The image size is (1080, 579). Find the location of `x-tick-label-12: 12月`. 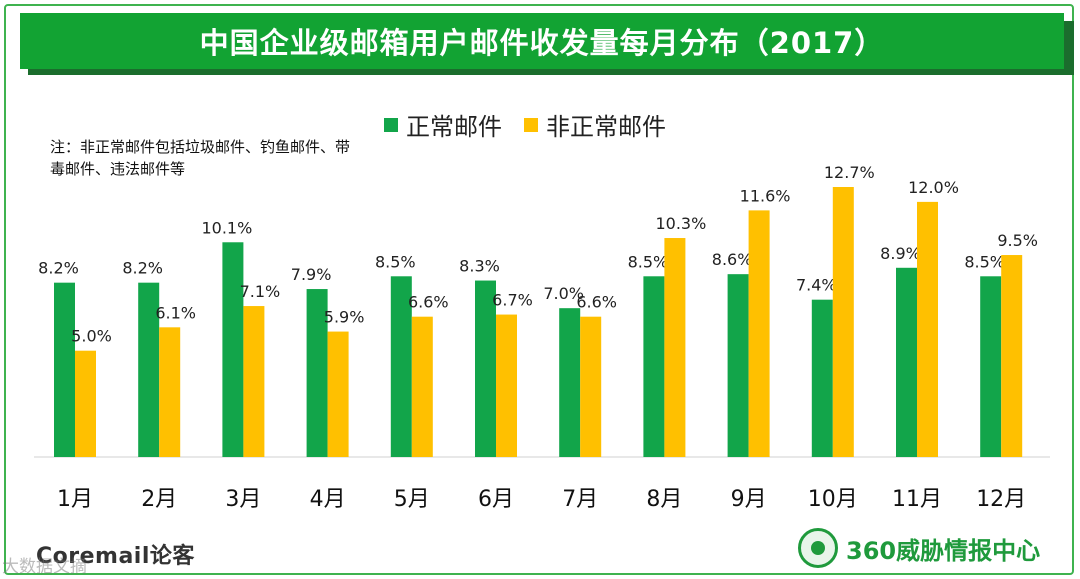

x-tick-label-12: 12月 is located at coordinates (1001, 499).